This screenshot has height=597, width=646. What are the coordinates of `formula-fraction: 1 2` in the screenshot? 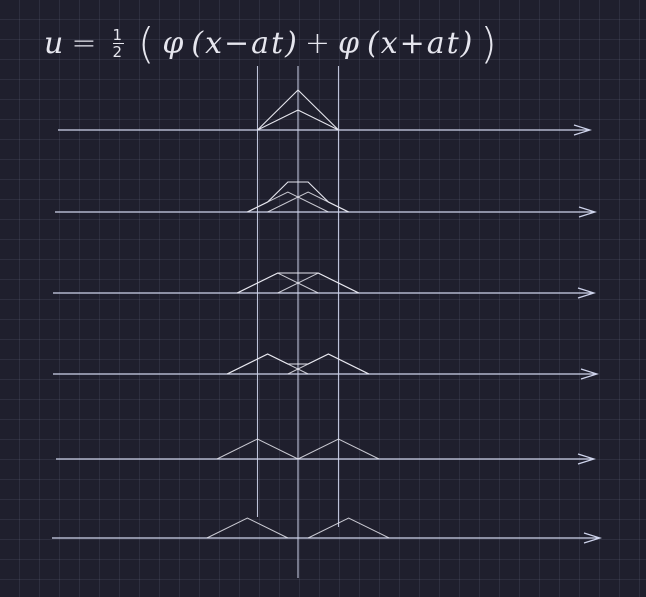 It's located at (118, 43).